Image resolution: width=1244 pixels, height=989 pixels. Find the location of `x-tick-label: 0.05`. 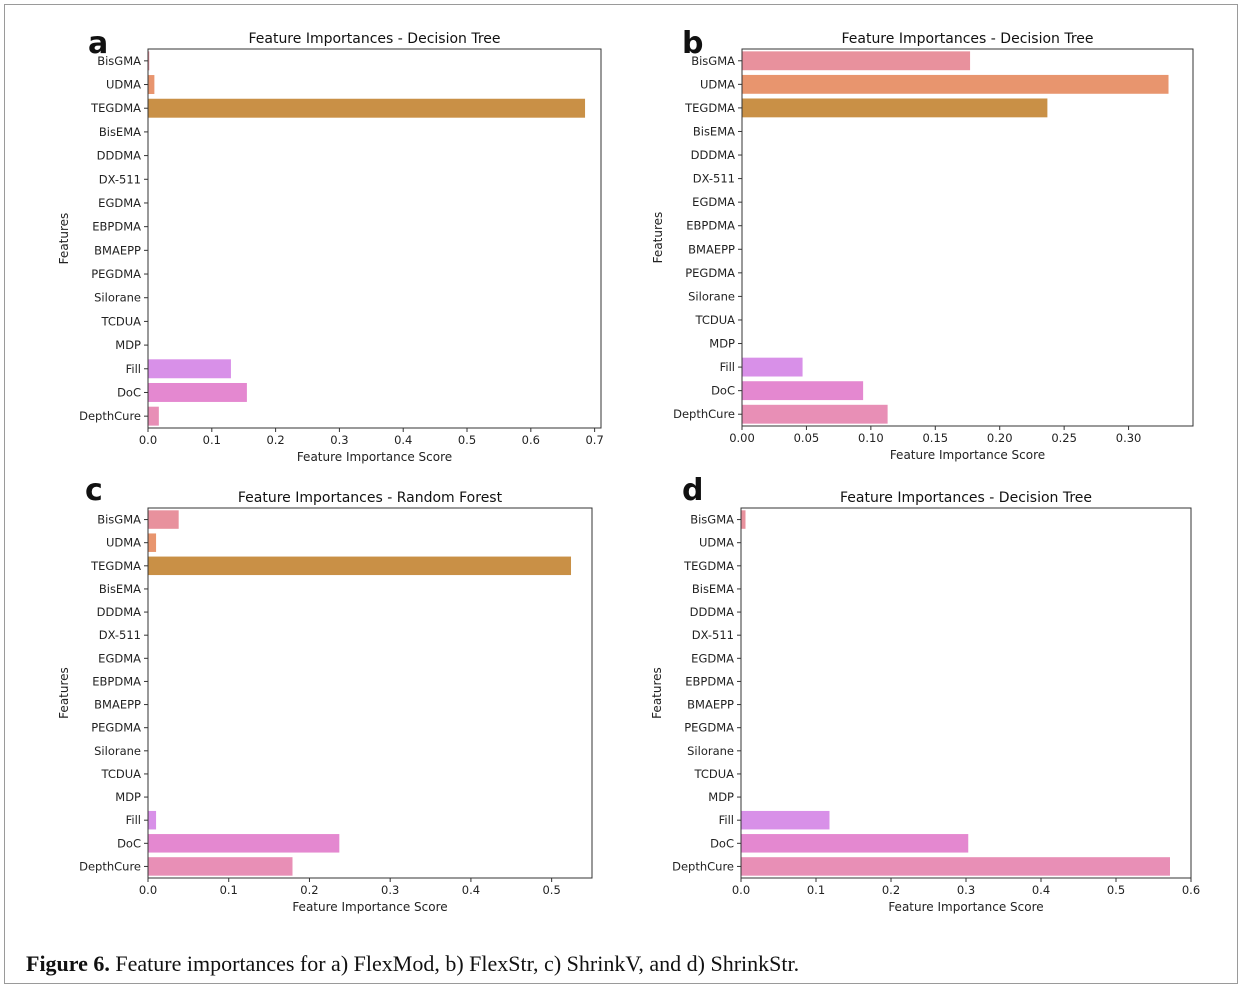

x-tick-label: 0.05 is located at coordinates (807, 438).